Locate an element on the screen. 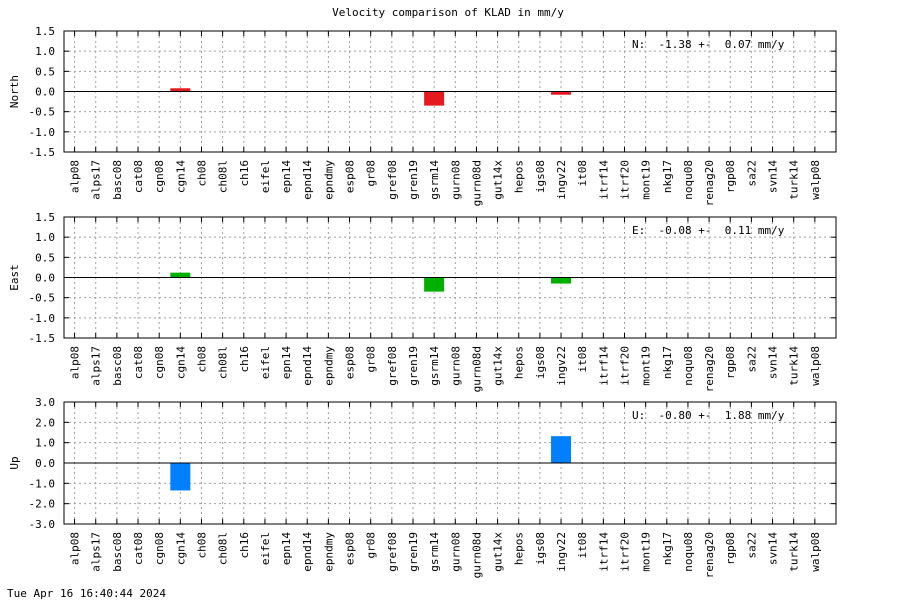 The width and height of the screenshot is (900, 600). x-tick-label: cgn14 is located at coordinates (180, 548).